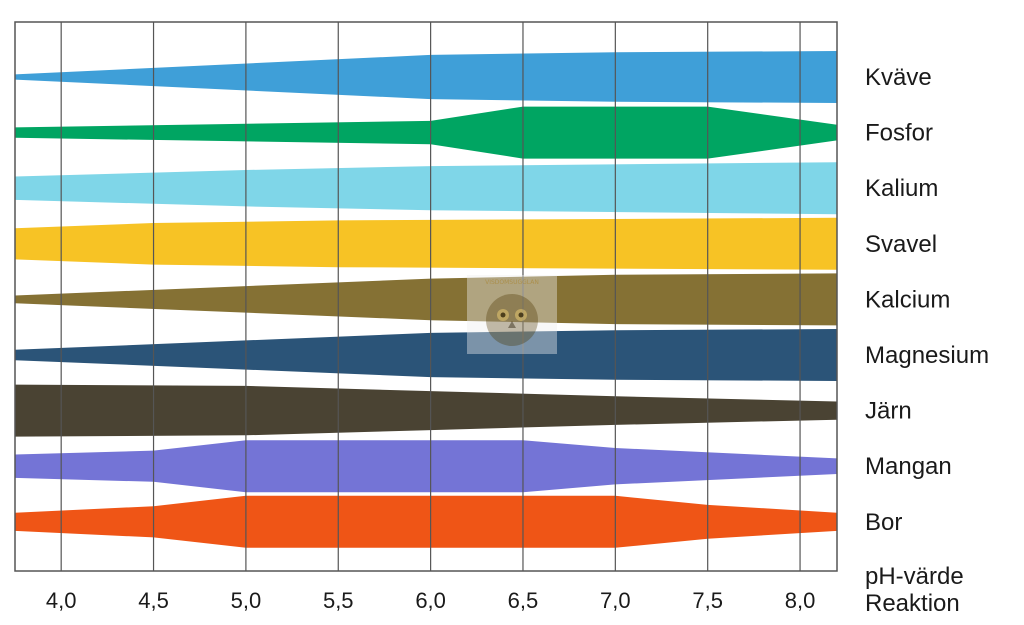  What do you see at coordinates (898, 77) in the screenshot?
I see `series-label: Kväve` at bounding box center [898, 77].